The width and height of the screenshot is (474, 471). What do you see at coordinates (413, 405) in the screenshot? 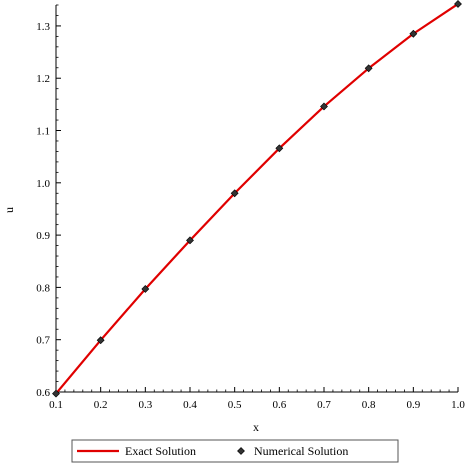
I see `x-tick-label: 0.9` at bounding box center [413, 405].